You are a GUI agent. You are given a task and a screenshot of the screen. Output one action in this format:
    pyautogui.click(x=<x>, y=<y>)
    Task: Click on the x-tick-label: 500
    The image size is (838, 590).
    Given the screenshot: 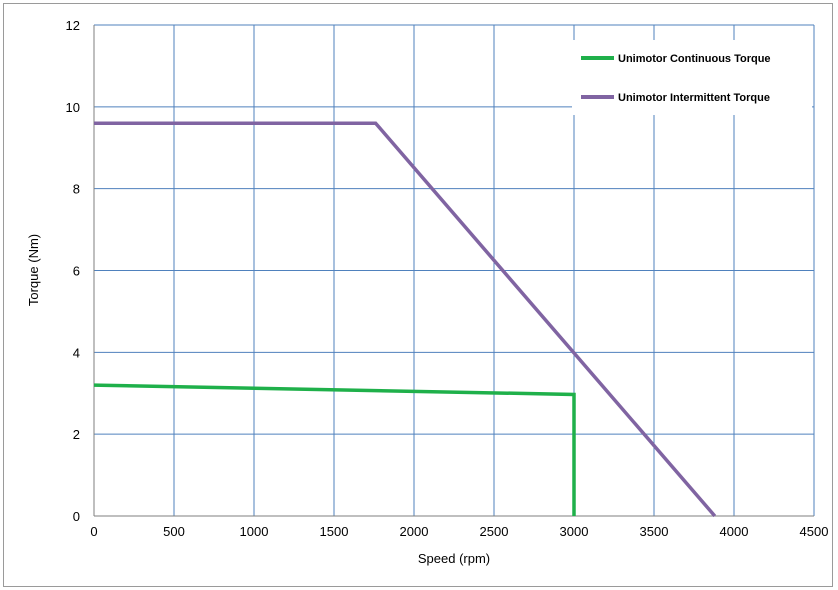 What is the action you would take?
    pyautogui.click(x=174, y=531)
    